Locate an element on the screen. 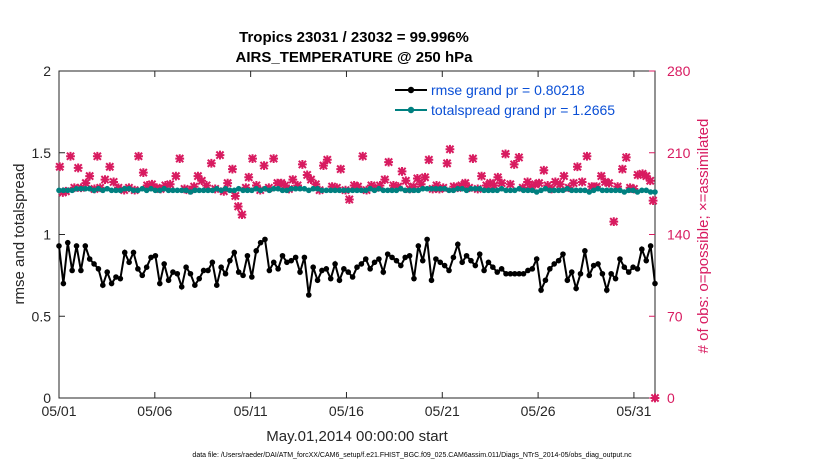  x-axis-label: May.01,2014 00:00:00 start is located at coordinates (357, 436).